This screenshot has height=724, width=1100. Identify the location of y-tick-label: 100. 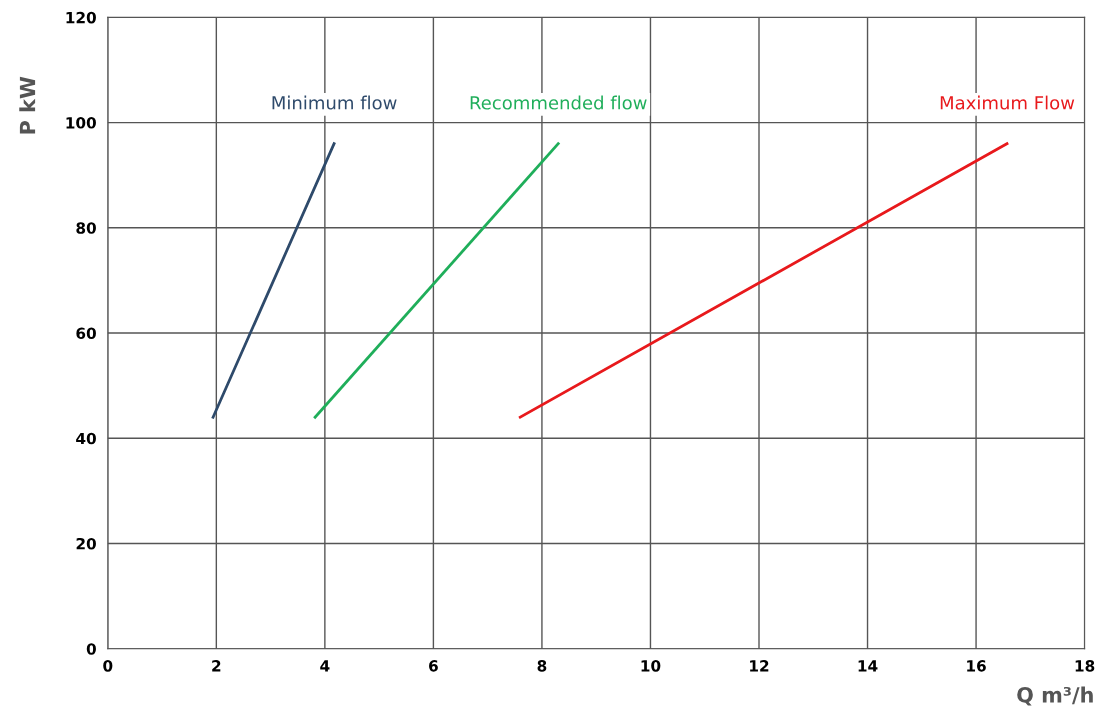
(81, 123).